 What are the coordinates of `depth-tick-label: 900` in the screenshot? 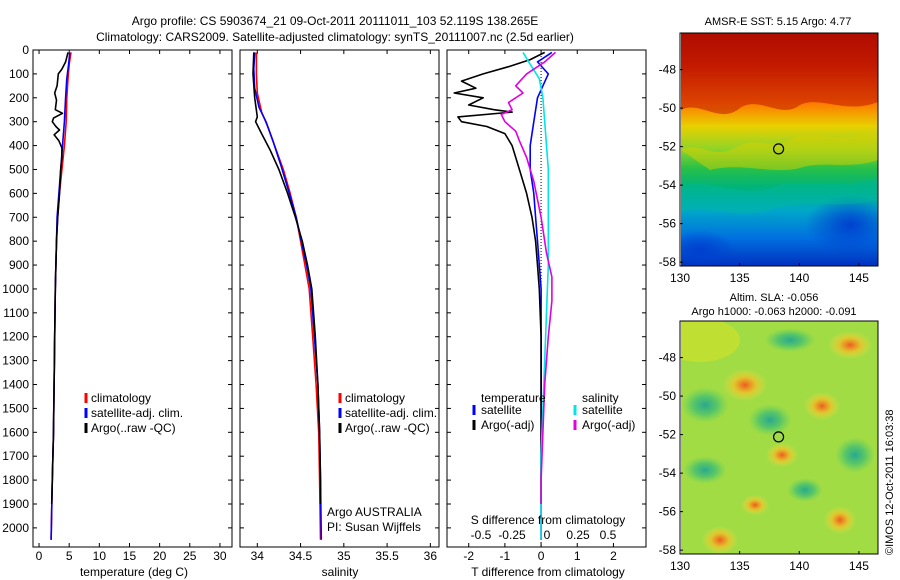 It's located at (19, 265).